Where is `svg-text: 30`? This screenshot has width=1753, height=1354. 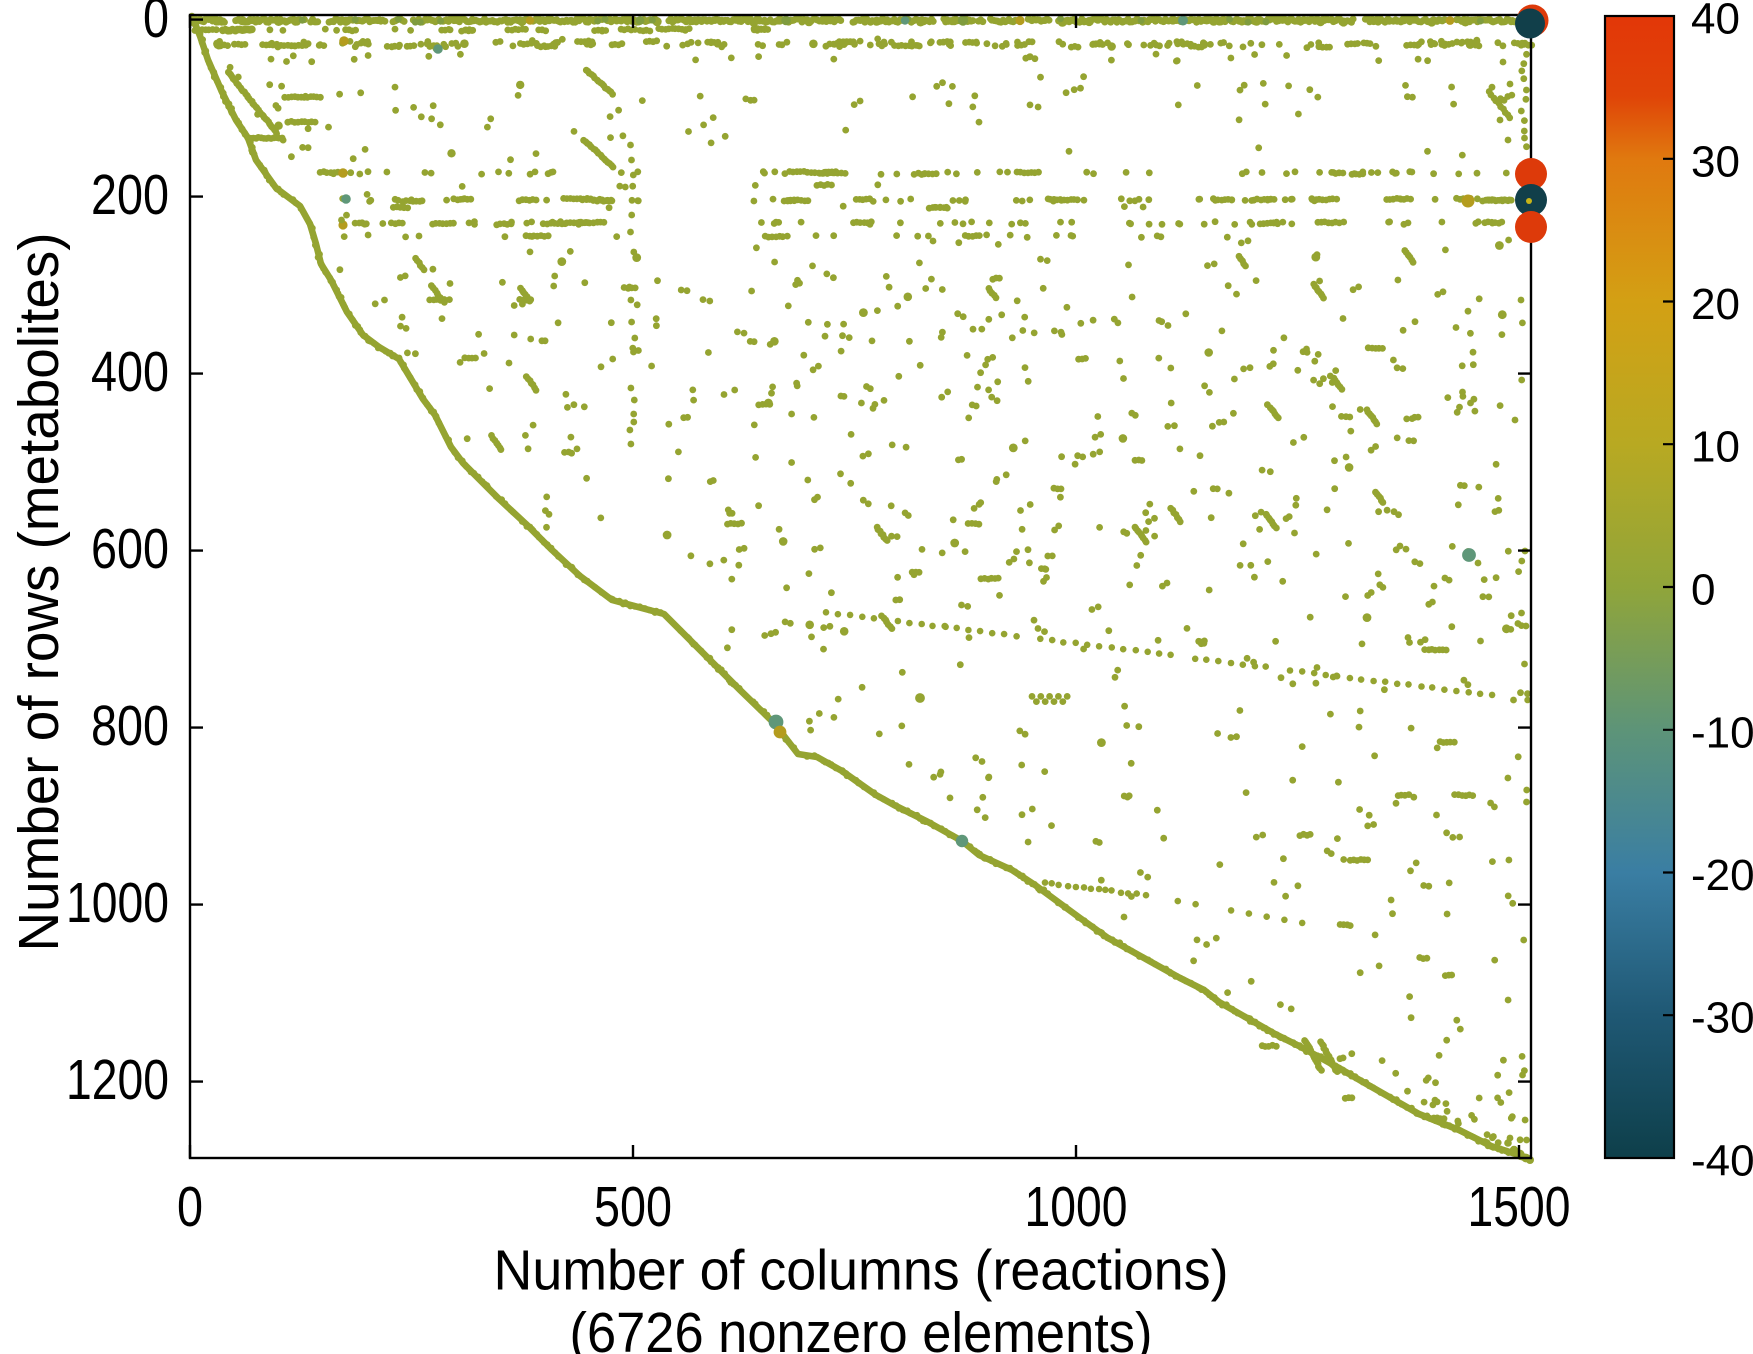 svg-text: 30 is located at coordinates (1715, 161).